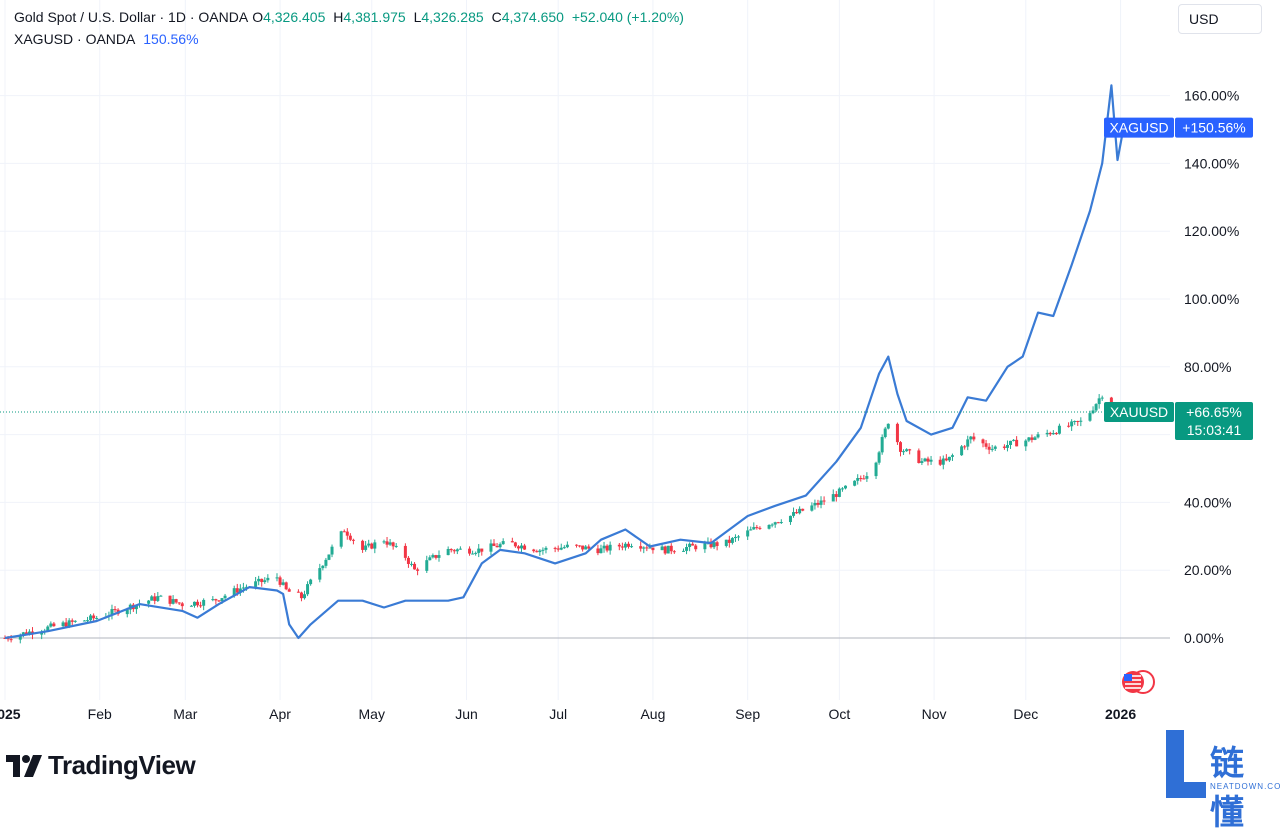 This screenshot has width=1280, height=834. I want to click on x-tick-label: 2026, so click(1120, 714).